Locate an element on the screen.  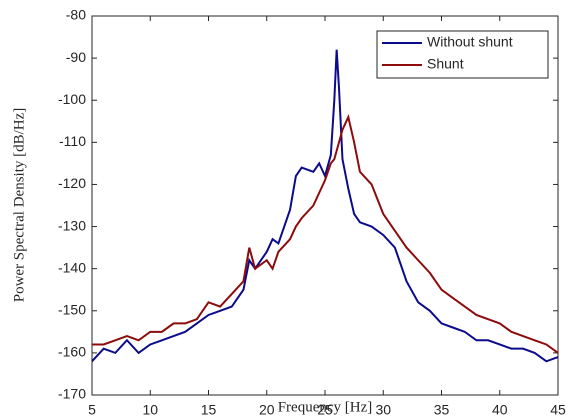
y-tick-label: -160 is located at coordinates (72, 352).